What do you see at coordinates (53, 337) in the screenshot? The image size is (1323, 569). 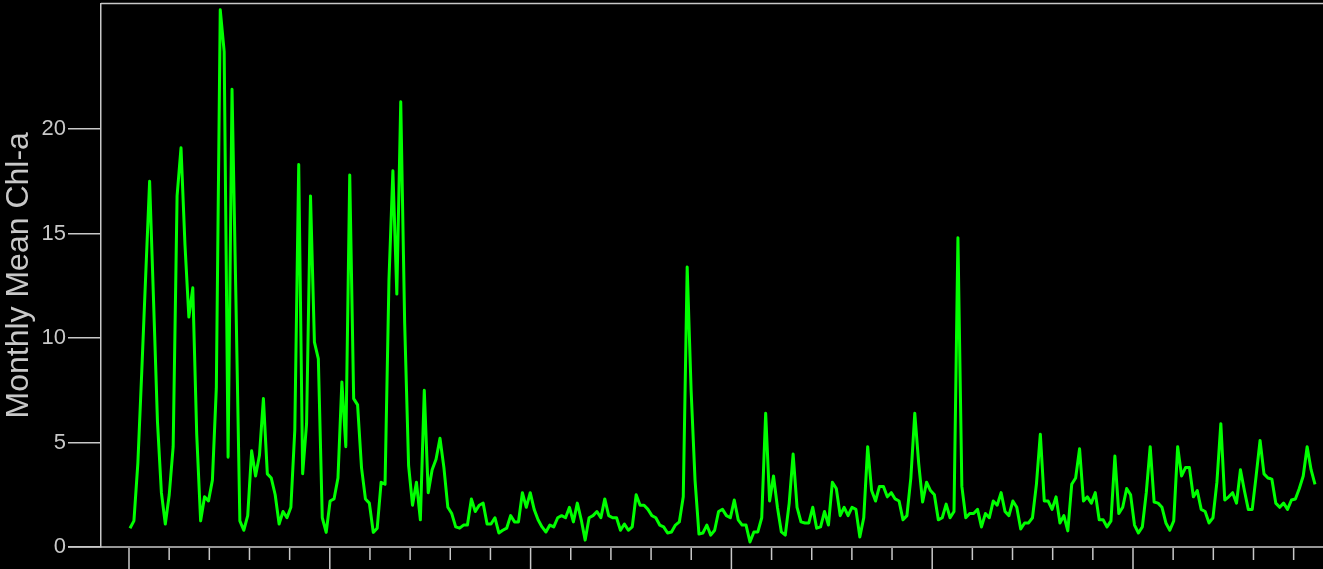 I see `y-tick-label: 10` at bounding box center [53, 337].